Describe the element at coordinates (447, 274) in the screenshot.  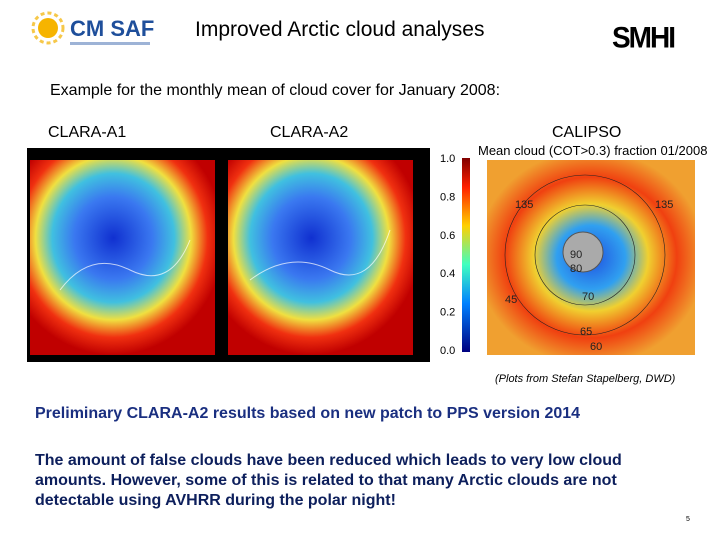
I see `colorbar-tick-label: 0.4` at that location.